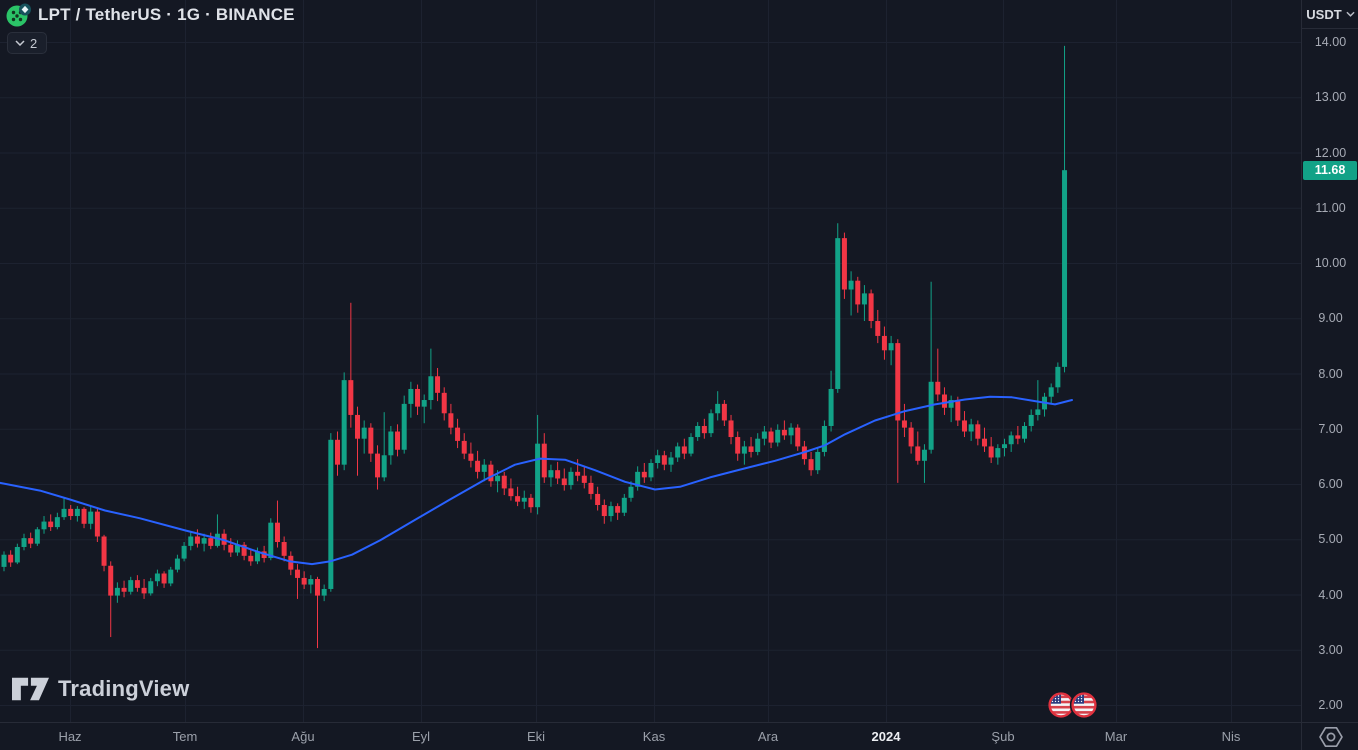 The height and width of the screenshot is (750, 1358). Describe the element at coordinates (1330, 428) in the screenshot. I see `price-tick-label: 7.00` at that location.